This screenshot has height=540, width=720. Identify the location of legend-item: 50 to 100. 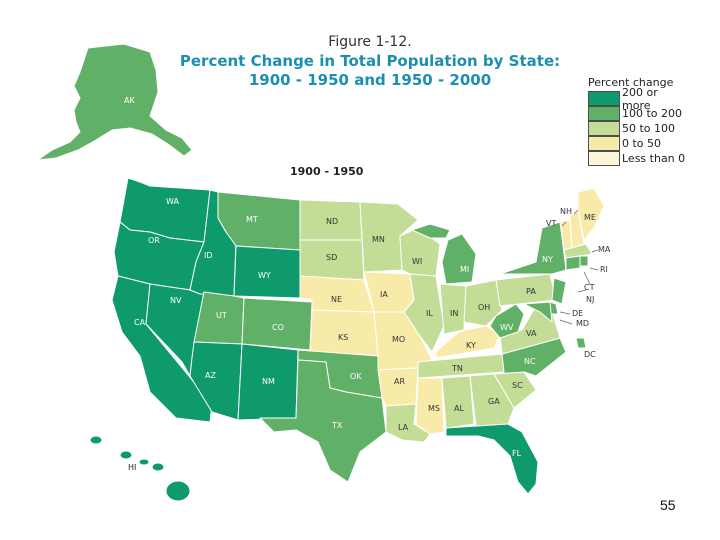
(638, 128).